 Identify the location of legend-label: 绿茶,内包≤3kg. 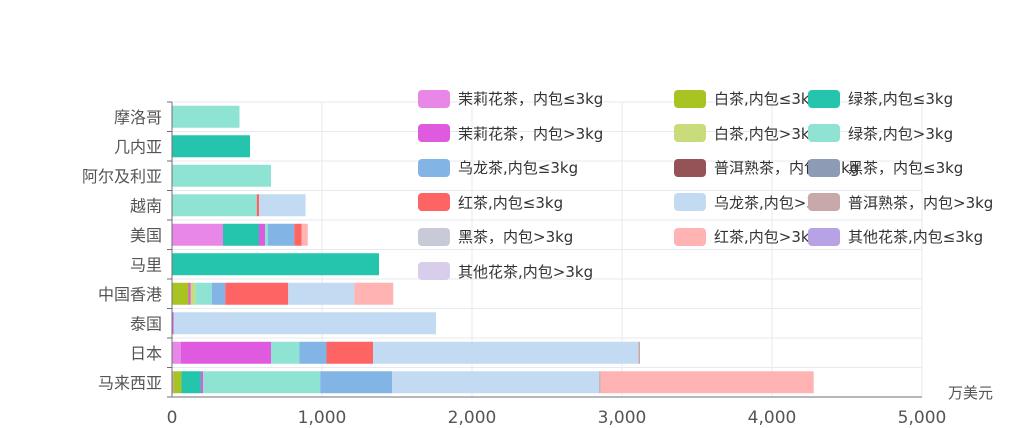
(901, 99).